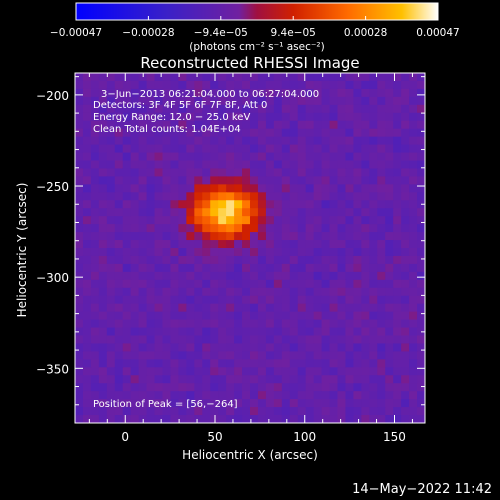 The height and width of the screenshot is (500, 500). Describe the element at coordinates (437, 33) in the screenshot. I see `colorbar-tick-label: 0.00047` at that location.